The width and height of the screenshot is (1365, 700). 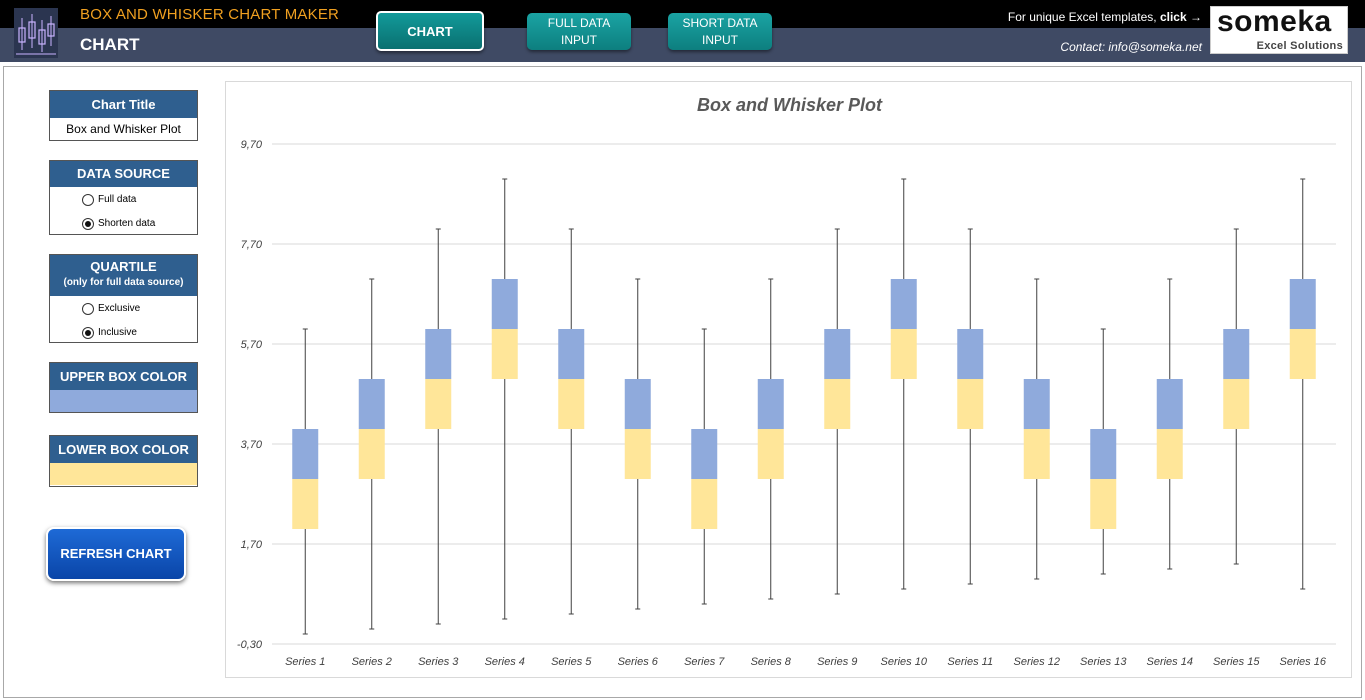 I want to click on radio-exclusive-dot, so click(x=88, y=309).